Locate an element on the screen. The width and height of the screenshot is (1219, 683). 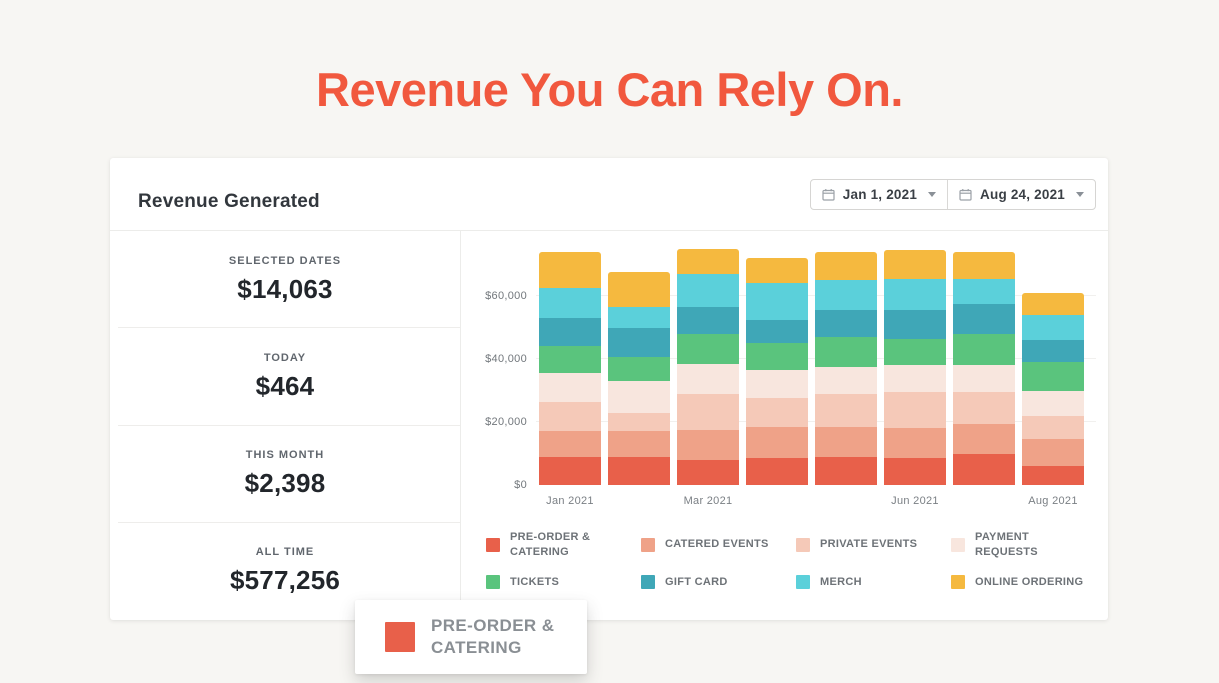
stat-cell: TODAY $464 is located at coordinates (285, 377).